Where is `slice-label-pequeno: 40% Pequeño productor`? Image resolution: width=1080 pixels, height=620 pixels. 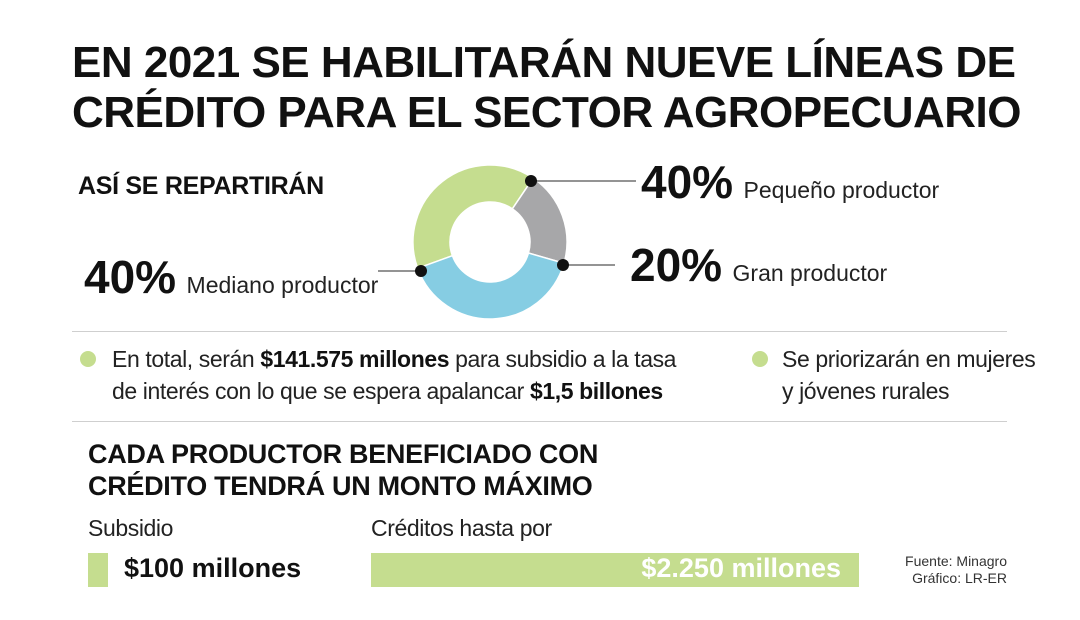
slice-label-pequeno: 40% Pequeño productor is located at coordinates (790, 182).